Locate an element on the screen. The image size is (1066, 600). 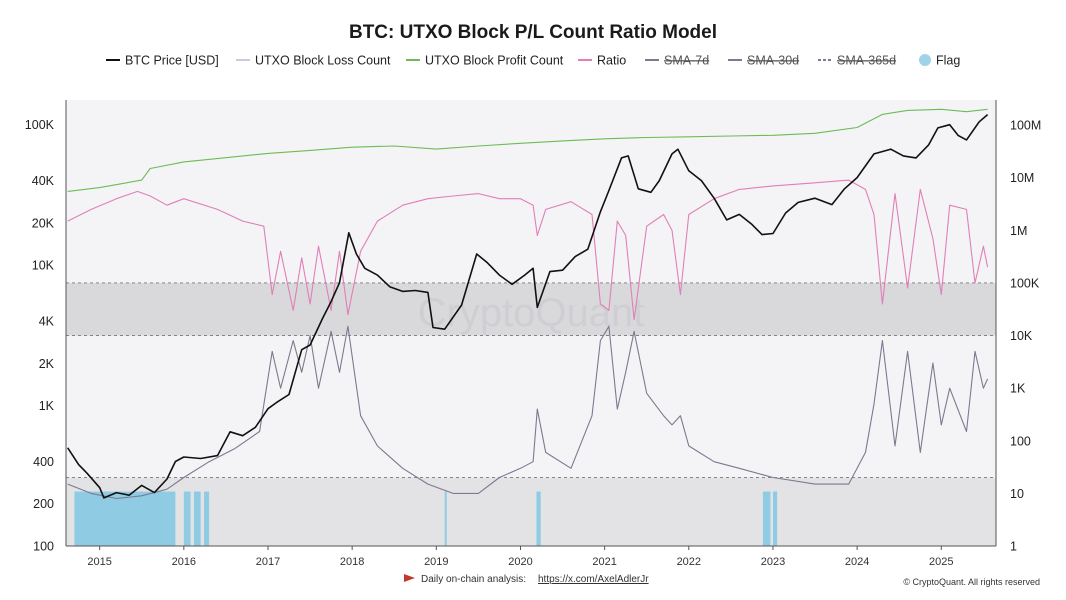
left-tick-label: 20K is located at coordinates (43, 223).